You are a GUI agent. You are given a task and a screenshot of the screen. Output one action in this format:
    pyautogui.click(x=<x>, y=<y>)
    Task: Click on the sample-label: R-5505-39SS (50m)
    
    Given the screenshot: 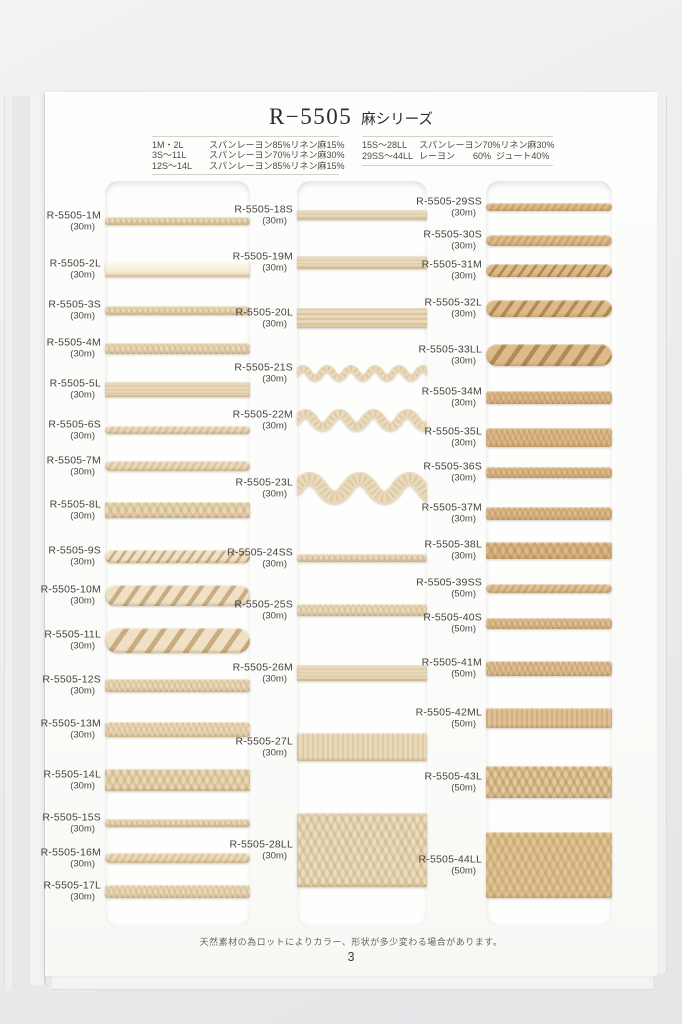 What is the action you would take?
    pyautogui.click(x=449, y=588)
    